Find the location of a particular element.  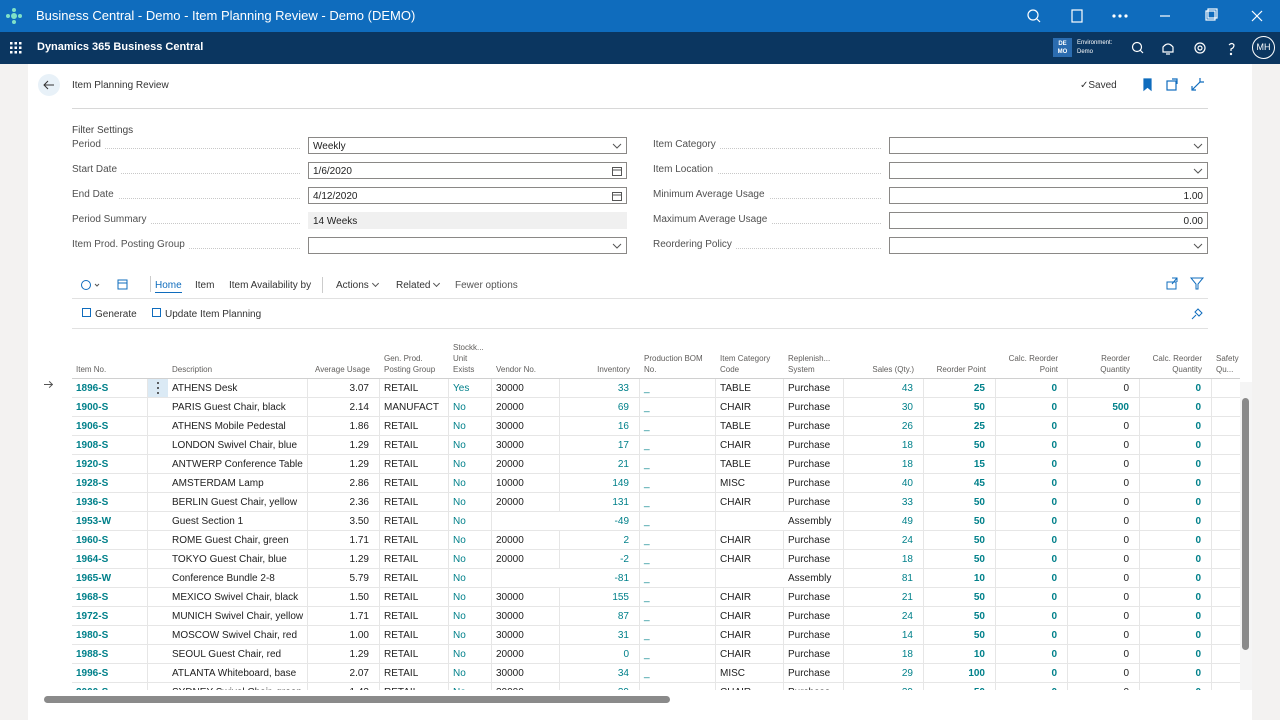

column-header: Gen. Prod. Posting Group is located at coordinates (414, 357).